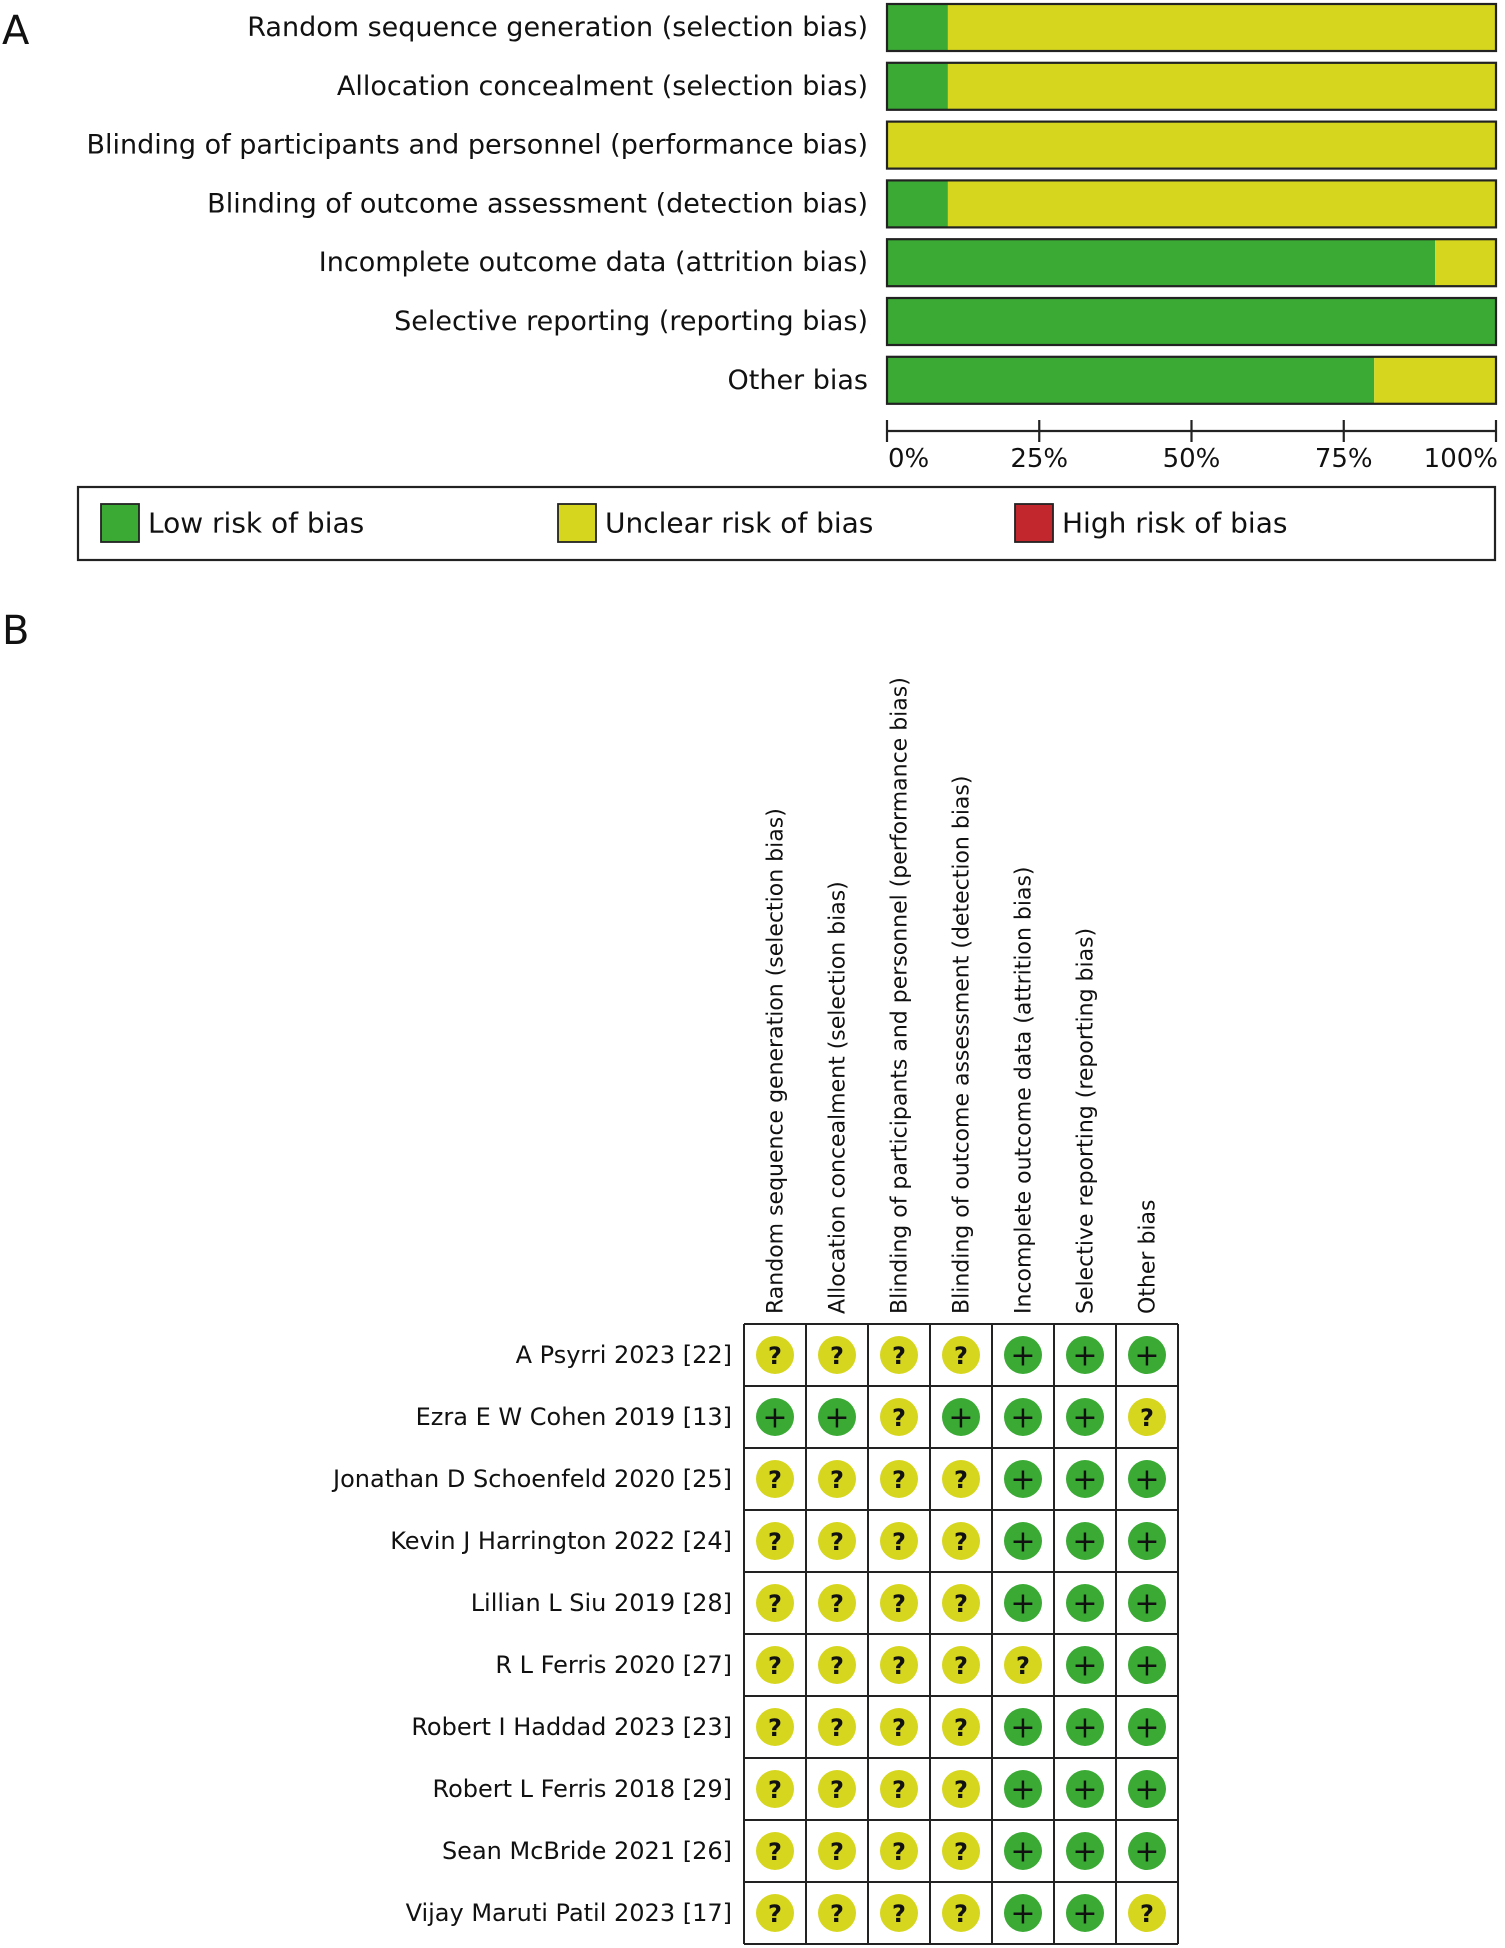 The height and width of the screenshot is (1948, 1505). What do you see at coordinates (1086, 1121) in the screenshot?
I see `column-header: Selective reporting (reporting bias)` at bounding box center [1086, 1121].